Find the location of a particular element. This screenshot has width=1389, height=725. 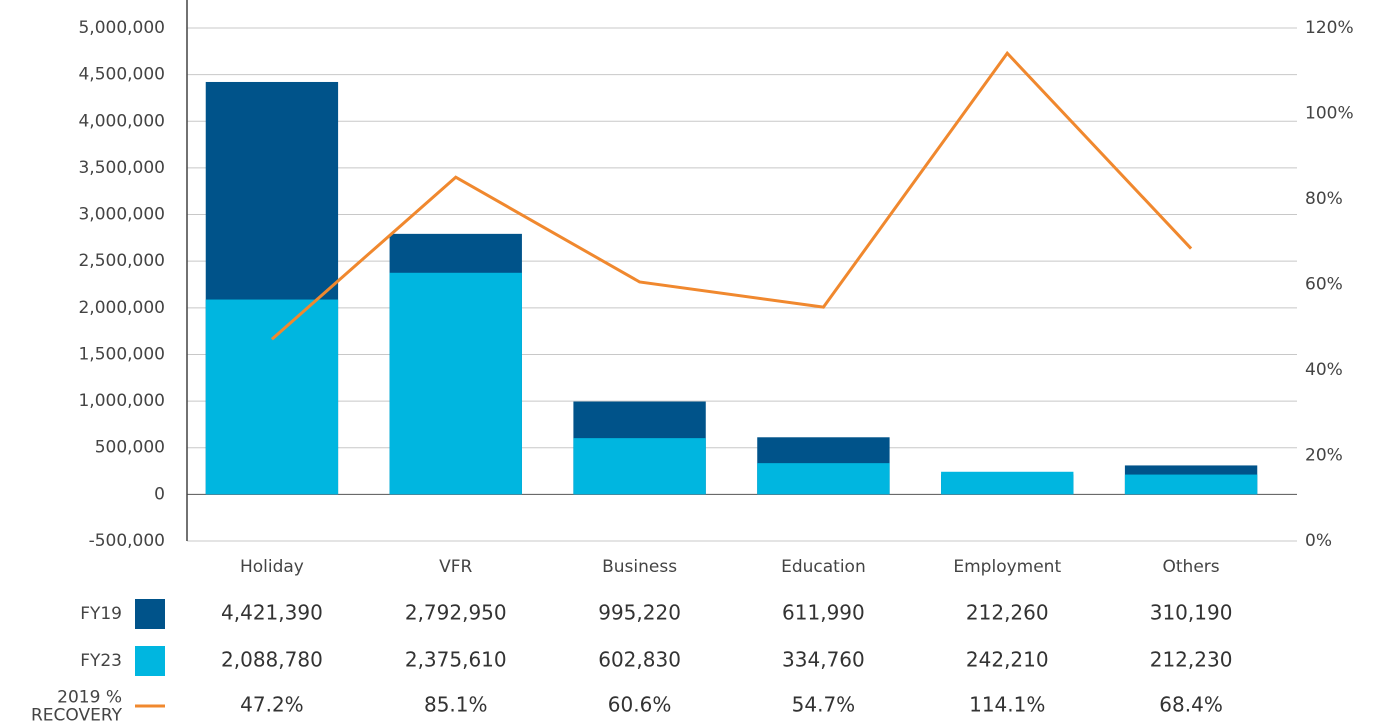

legend-label: FY19 is located at coordinates (101, 614).